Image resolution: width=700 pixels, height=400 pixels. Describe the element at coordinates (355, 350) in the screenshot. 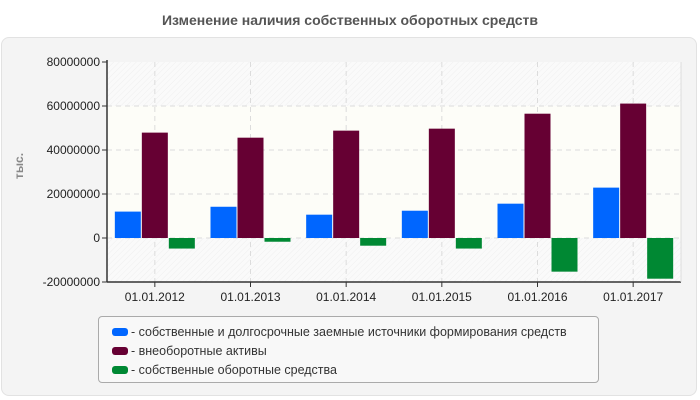

I see `legend-item: внеоборотные активы` at that location.